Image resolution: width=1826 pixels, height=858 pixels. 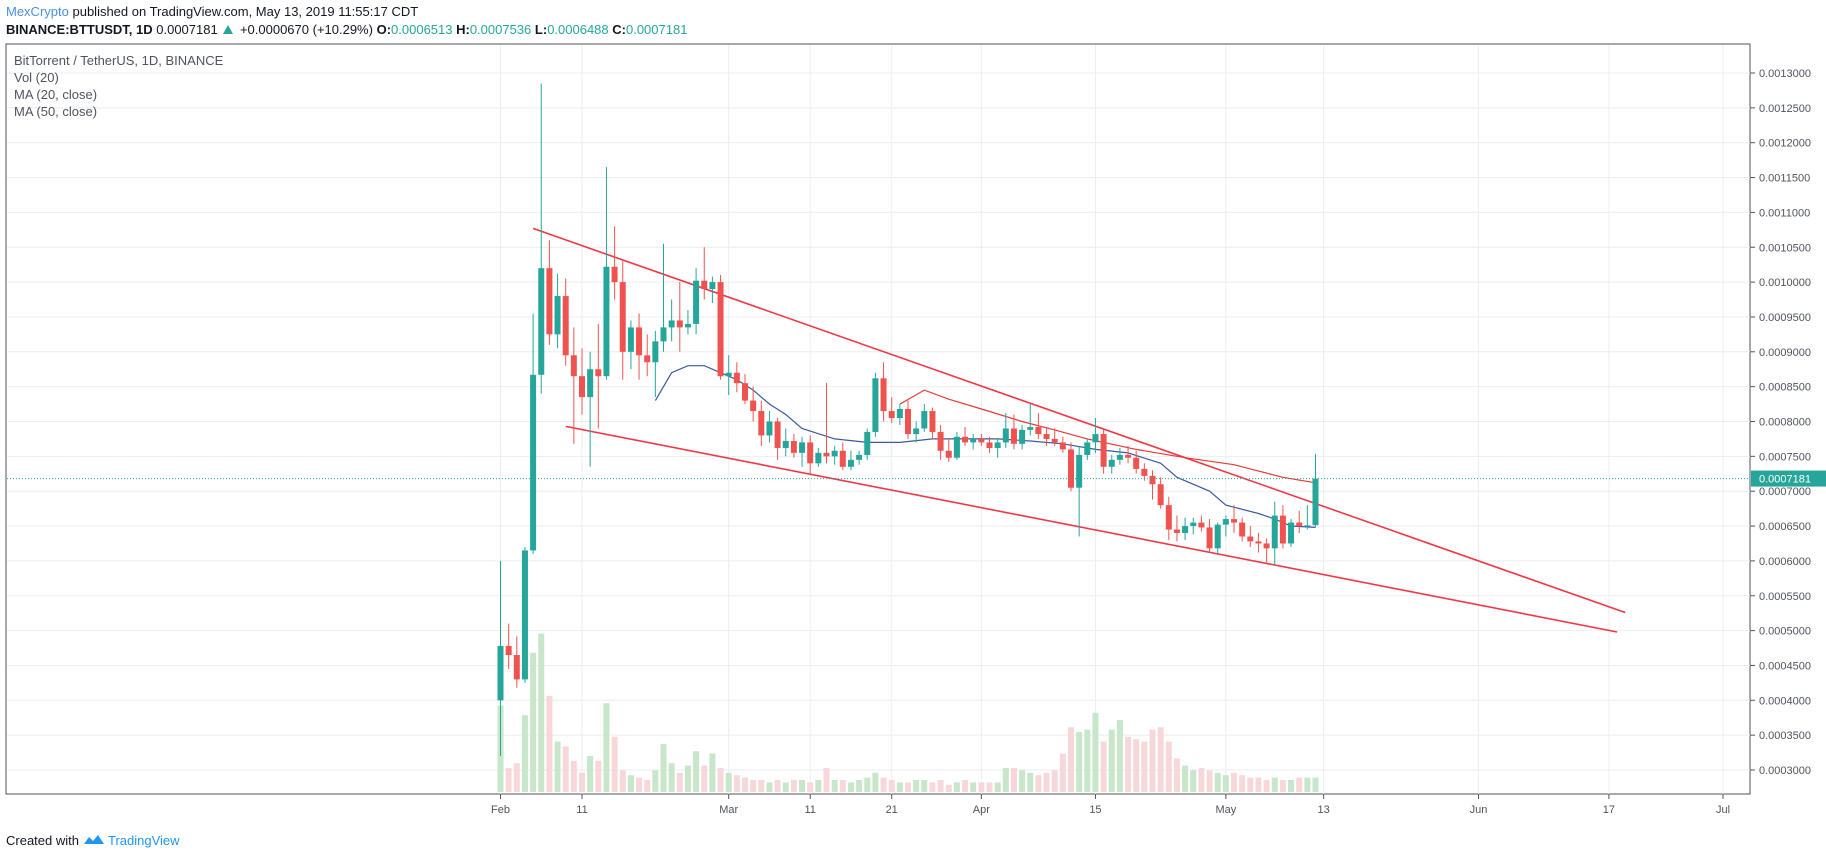 What do you see at coordinates (1785, 74) in the screenshot?
I see `y-tick-label: 0.0013000` at bounding box center [1785, 74].